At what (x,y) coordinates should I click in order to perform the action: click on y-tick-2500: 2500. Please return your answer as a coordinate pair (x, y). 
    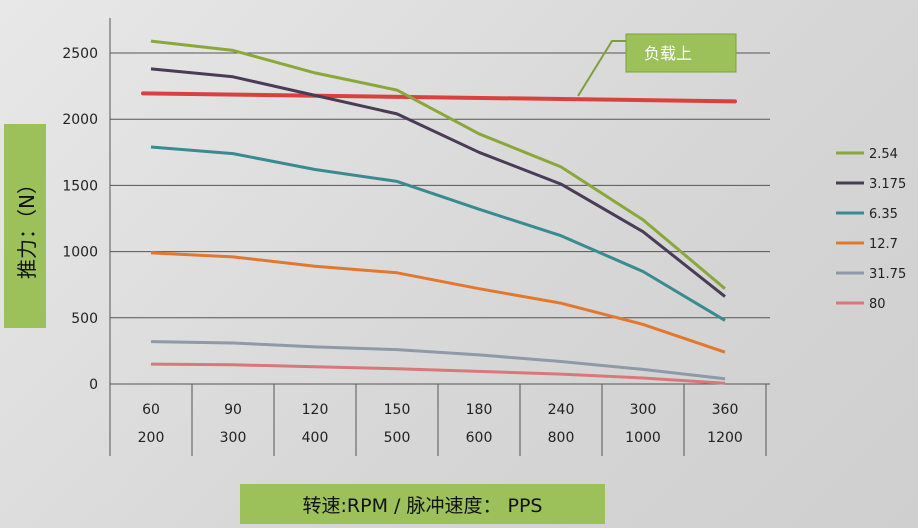
    Looking at the image, I should click on (80, 54).